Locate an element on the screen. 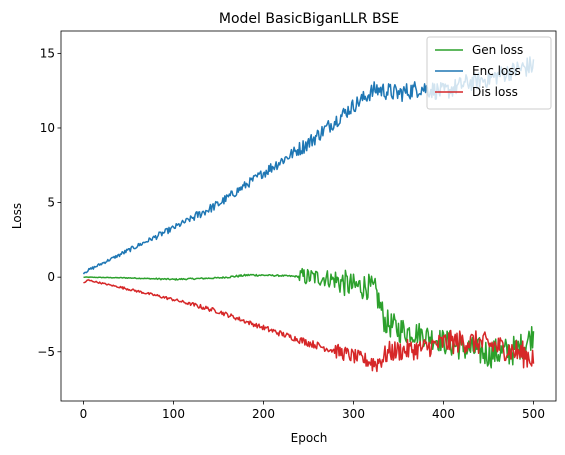 This screenshot has width=565, height=455. legend-entry: Dis loss is located at coordinates (495, 92).